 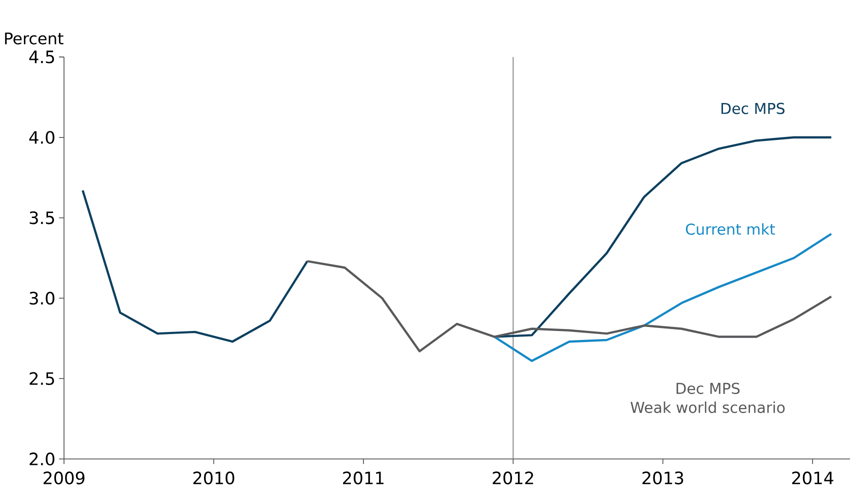 I want to click on y-tick-label: 3.5, so click(x=42, y=217).